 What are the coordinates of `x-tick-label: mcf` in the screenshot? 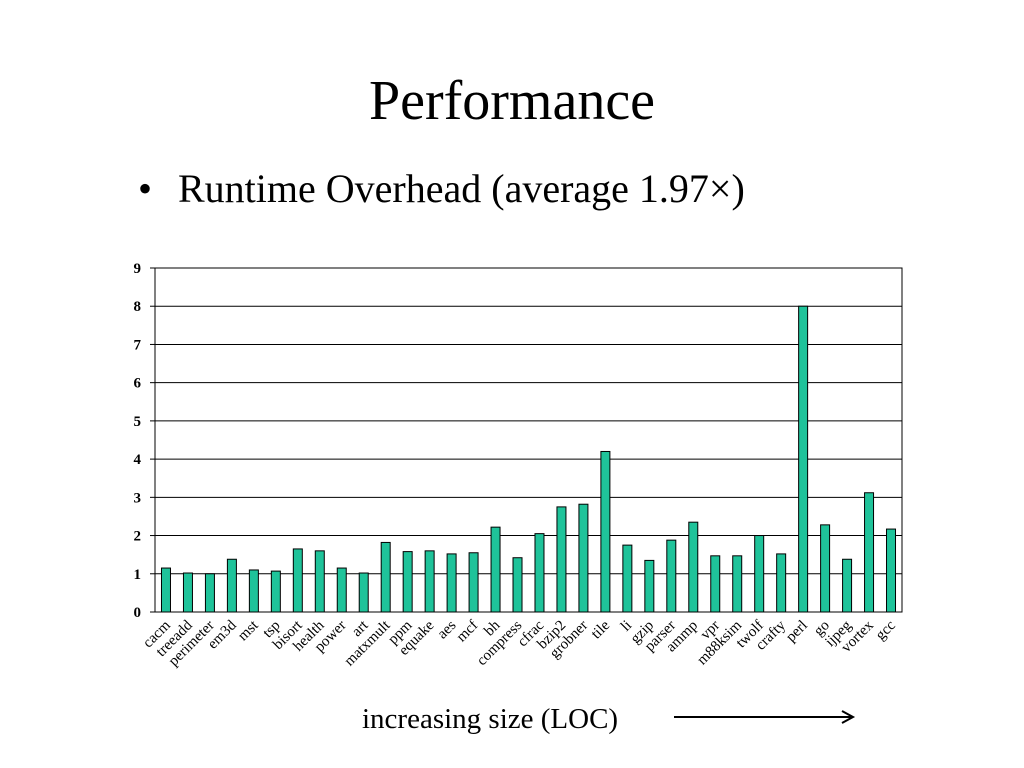 It's located at (468, 632).